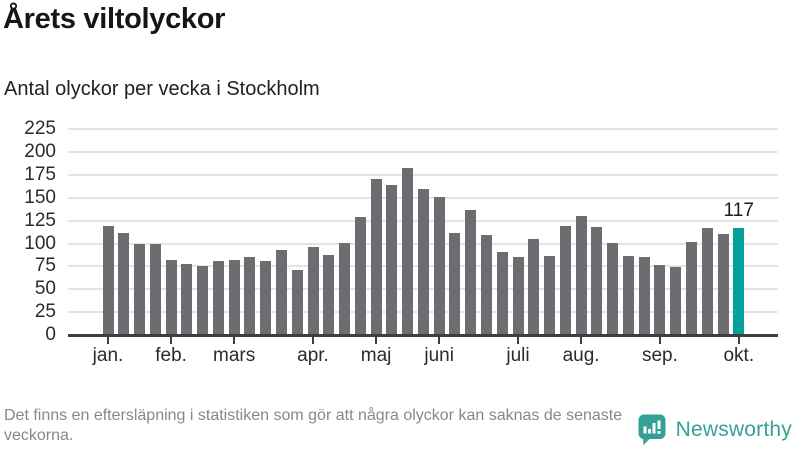 The height and width of the screenshot is (450, 800). What do you see at coordinates (45, 312) in the screenshot?
I see `y-axis-tick-label: 25` at bounding box center [45, 312].